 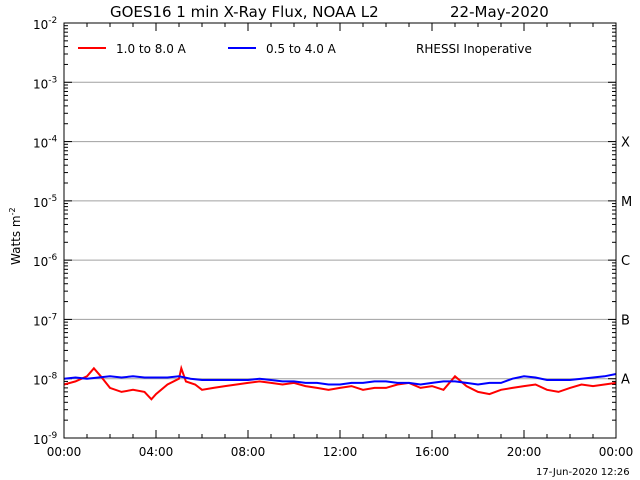 What do you see at coordinates (151, 49) in the screenshot?
I see `legend-label-1: 1.0 to 8.0 A` at bounding box center [151, 49].